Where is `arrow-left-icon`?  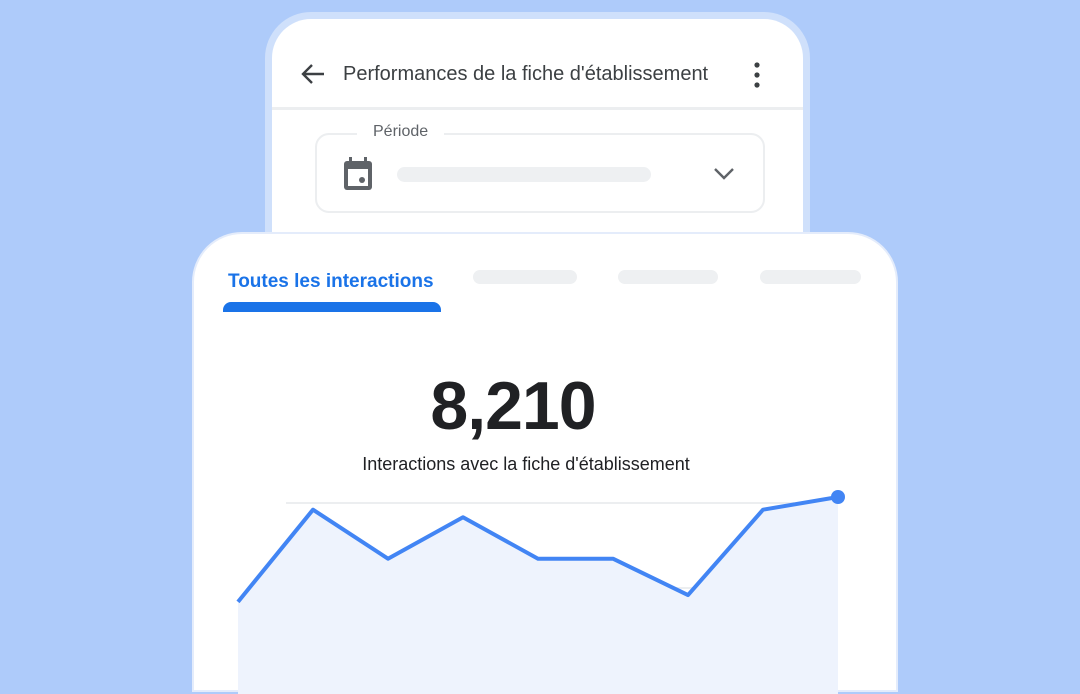
arrow-left-icon is located at coordinates (313, 74).